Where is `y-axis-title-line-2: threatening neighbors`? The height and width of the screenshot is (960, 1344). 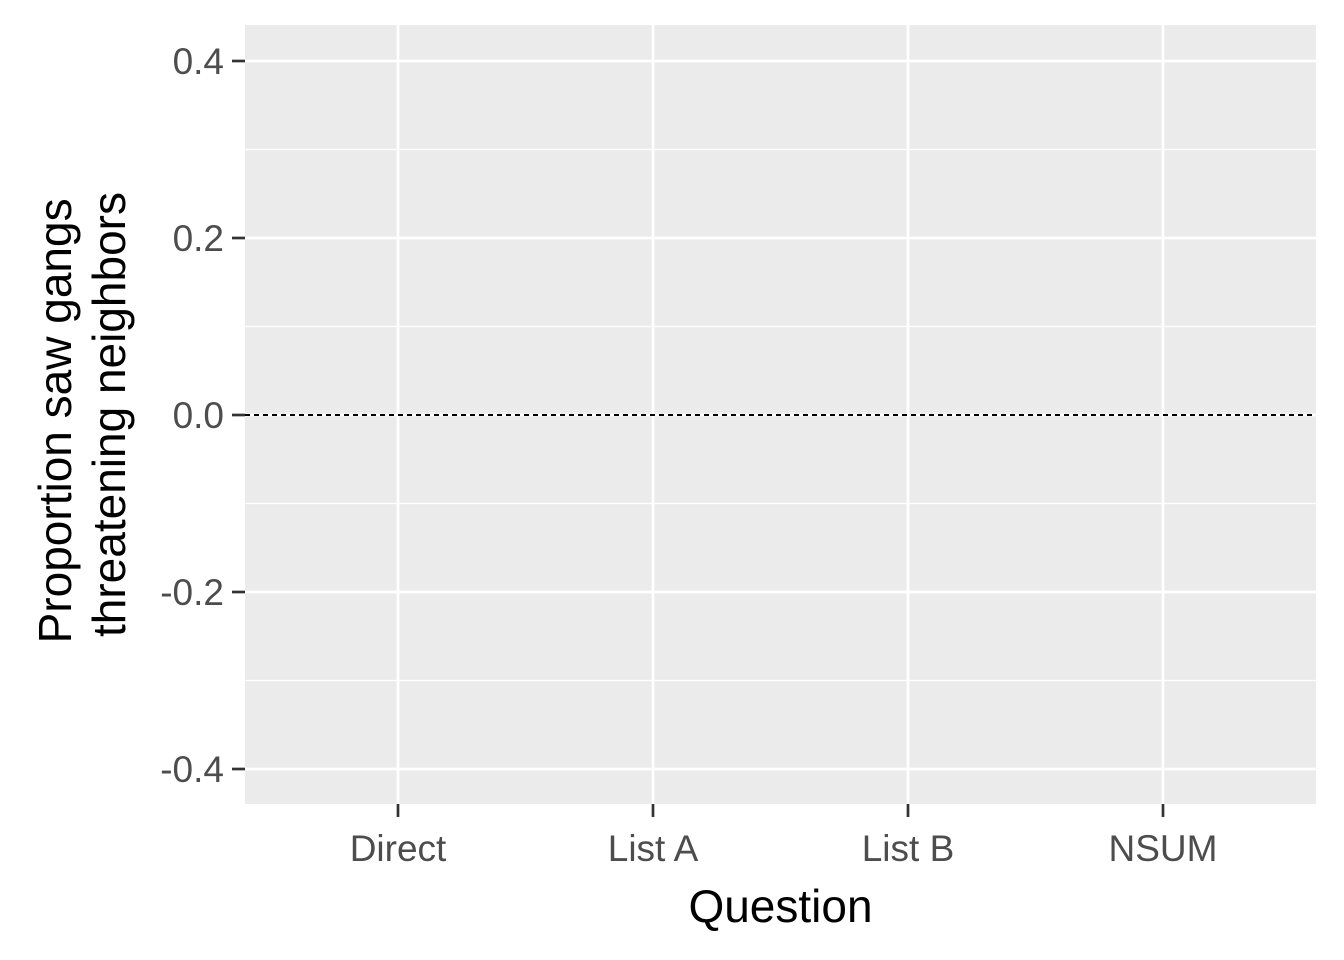
y-axis-title-line-2: threatening neighbors is located at coordinates (109, 414).